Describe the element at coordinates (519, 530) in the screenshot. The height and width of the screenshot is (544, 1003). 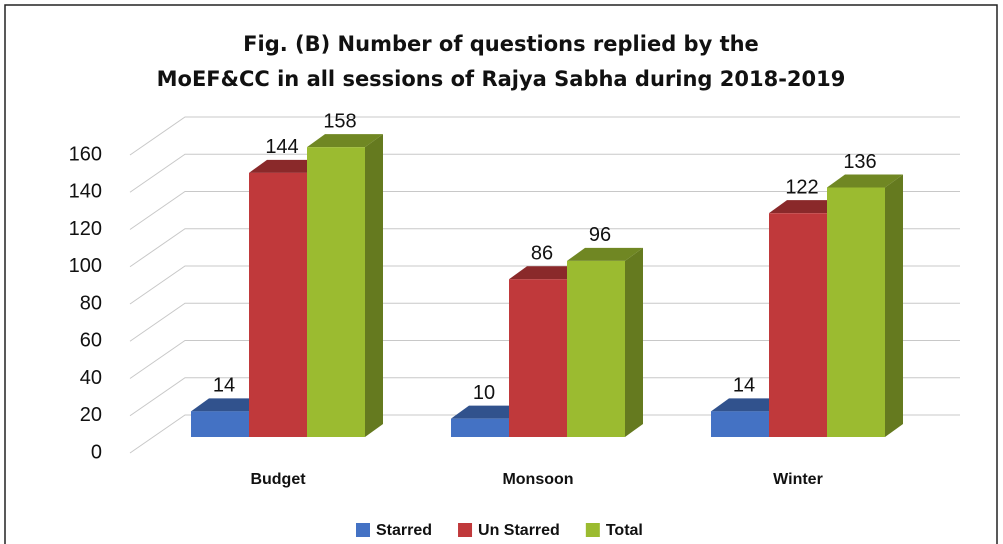
I see `legend-label: Un Starred` at that location.